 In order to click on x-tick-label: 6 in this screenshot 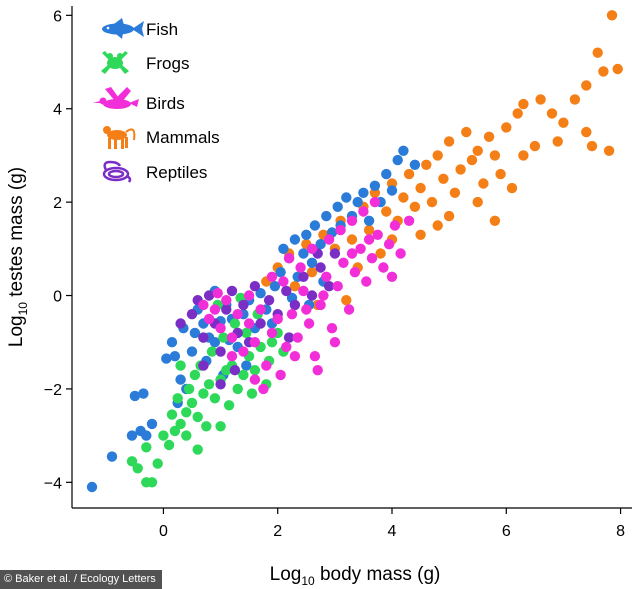, I will do `click(506, 531)`.